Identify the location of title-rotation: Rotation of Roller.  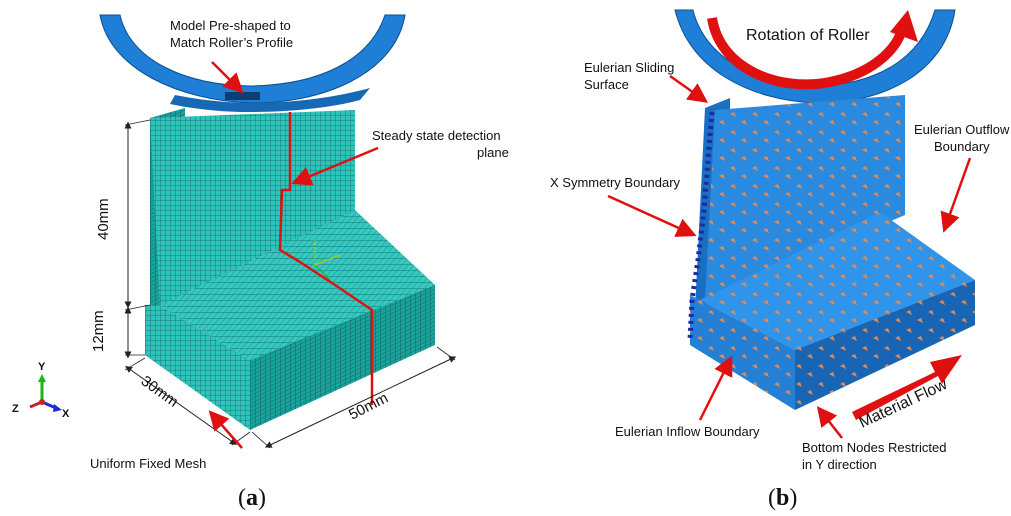
(808, 35).